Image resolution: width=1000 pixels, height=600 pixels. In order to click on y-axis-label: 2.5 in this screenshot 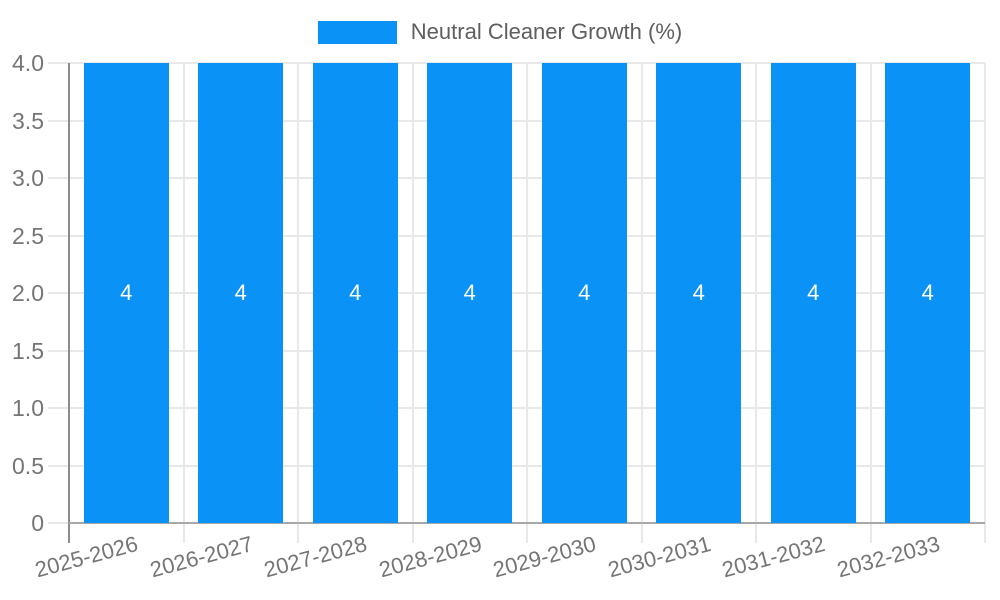, I will do `click(28, 235)`.